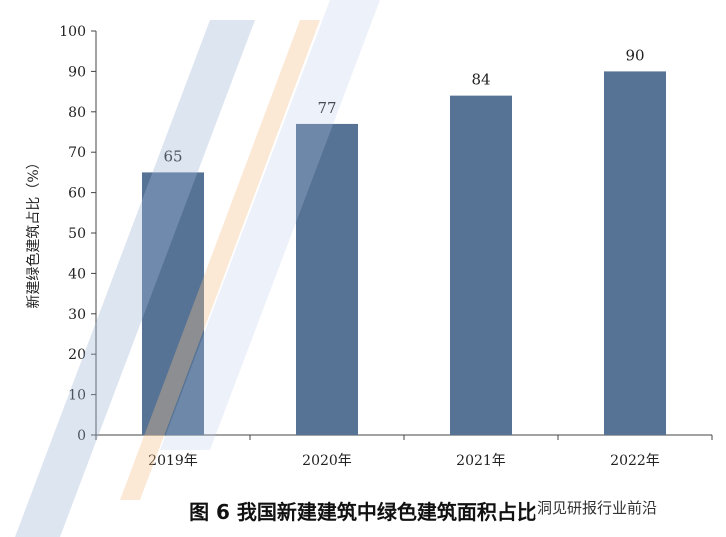 Image resolution: width=726 pixels, height=537 pixels. Describe the element at coordinates (77, 72) in the screenshot. I see `y-tick-label: 90` at that location.